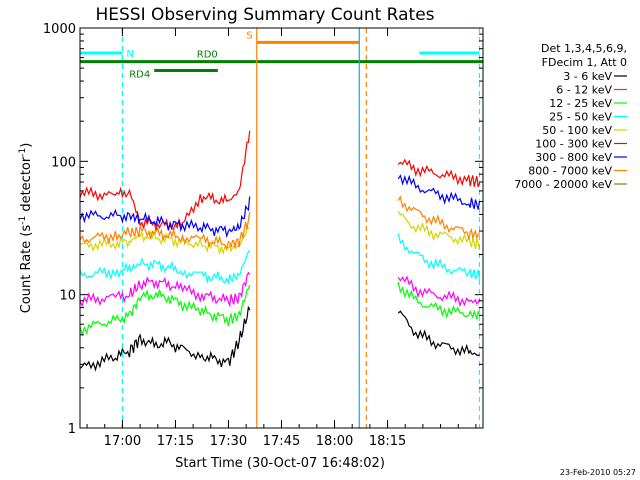 The image size is (640, 480). I want to click on y-label-suffix: ), so click(26, 145).